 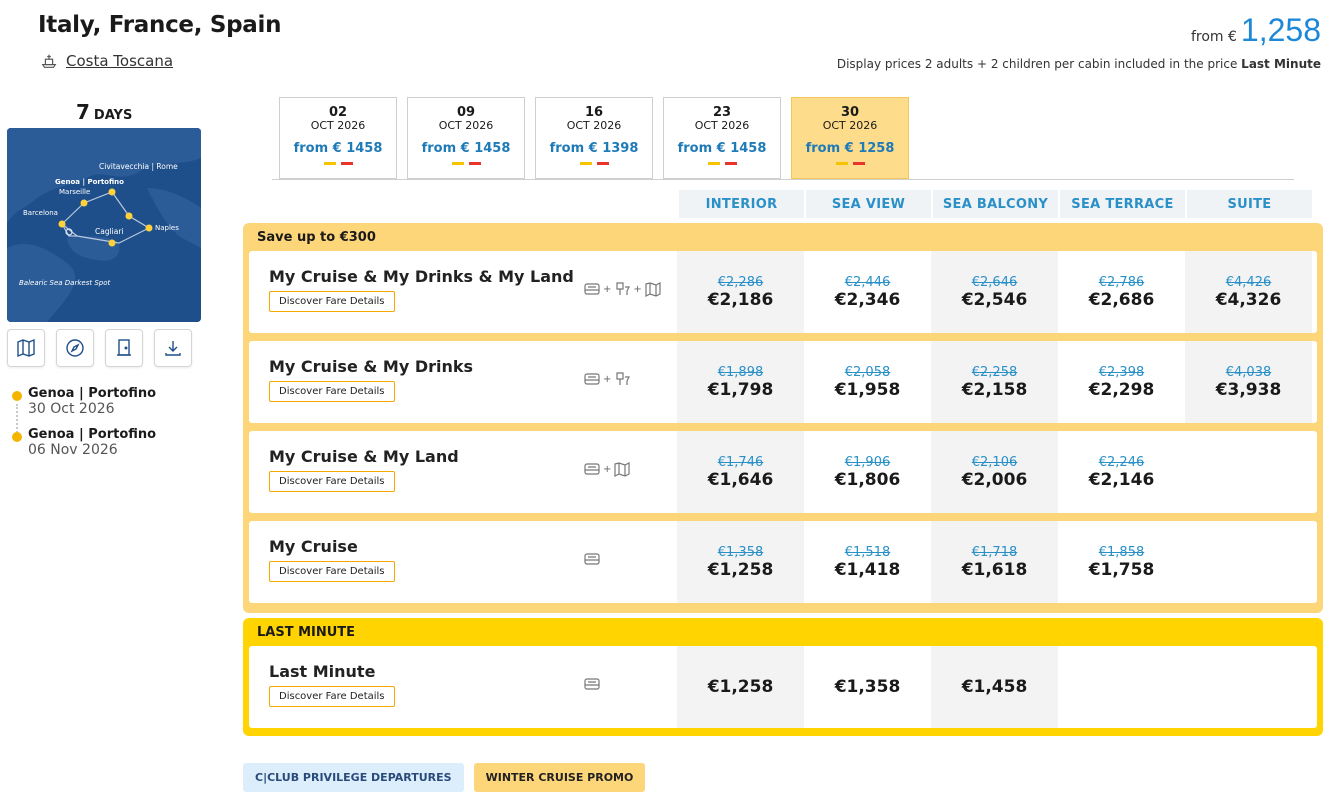 What do you see at coordinates (994, 462) in the screenshot?
I see `price-old: €2,106` at bounding box center [994, 462].